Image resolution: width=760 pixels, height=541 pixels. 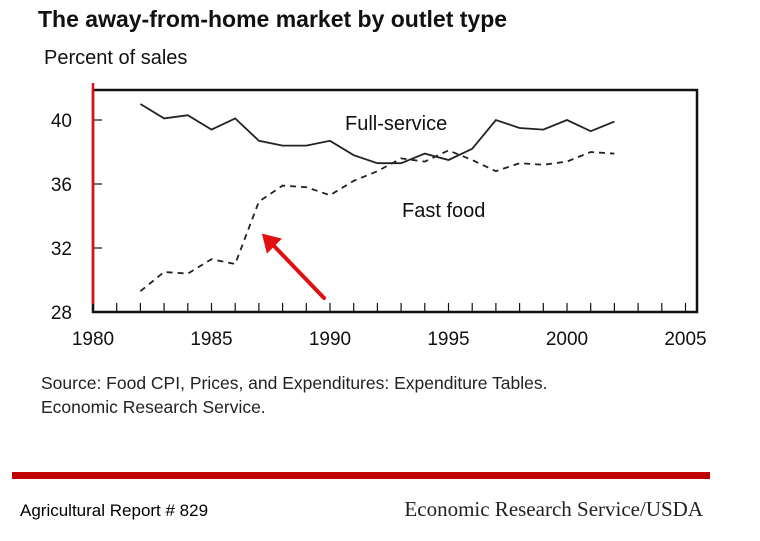 I want to click on annotation-full-service: Full-service, so click(x=396, y=124).